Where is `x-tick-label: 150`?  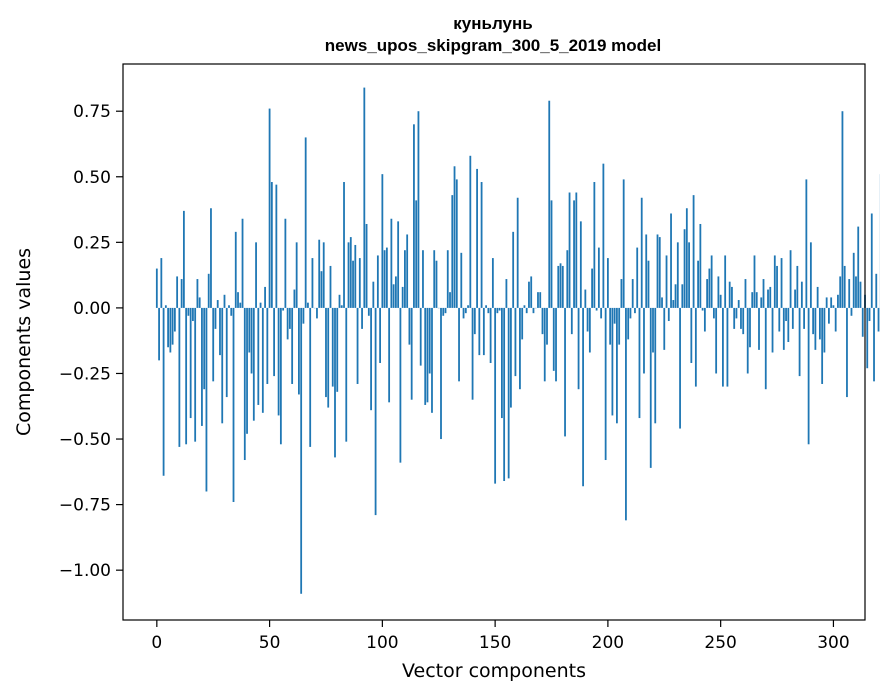 x-tick-label: 150 is located at coordinates (495, 643).